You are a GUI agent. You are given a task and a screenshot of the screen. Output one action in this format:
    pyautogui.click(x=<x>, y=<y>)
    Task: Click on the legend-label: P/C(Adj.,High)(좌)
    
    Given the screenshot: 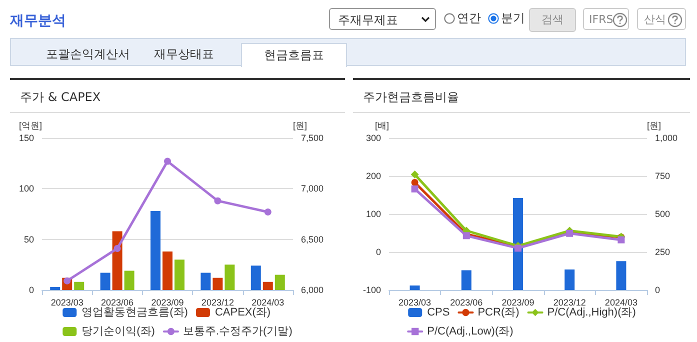 What is the action you would take?
    pyautogui.click(x=591, y=312)
    